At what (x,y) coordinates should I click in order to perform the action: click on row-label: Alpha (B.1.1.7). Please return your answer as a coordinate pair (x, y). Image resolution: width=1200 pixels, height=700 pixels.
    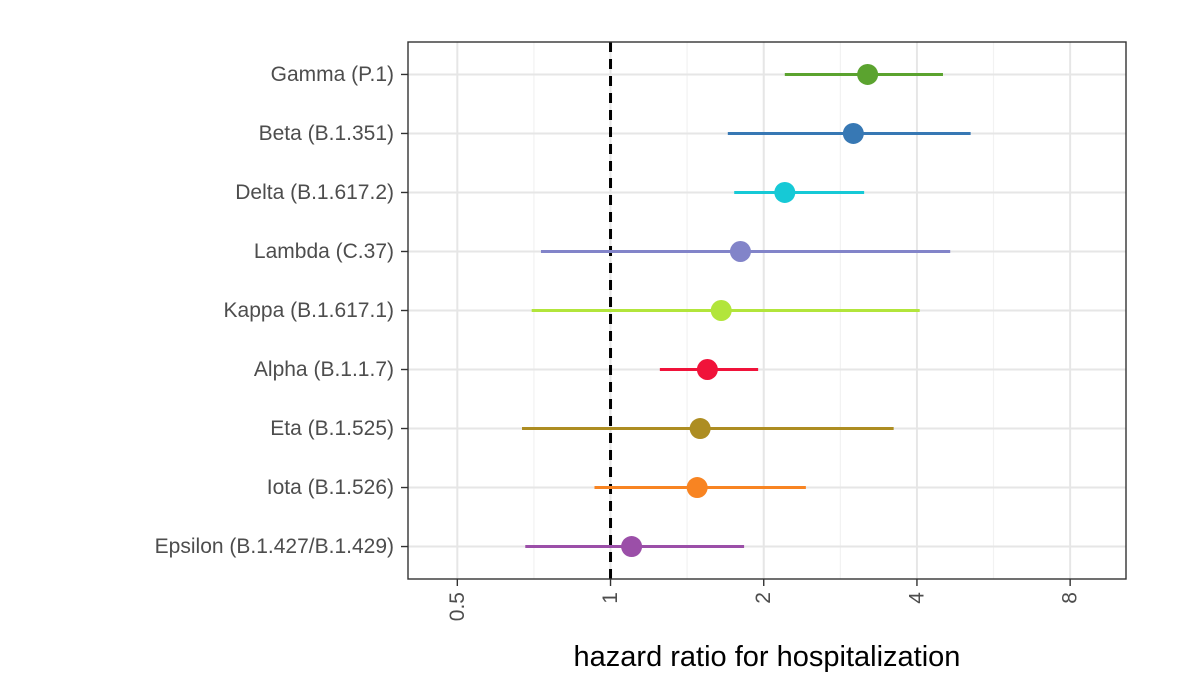
    Looking at the image, I should click on (324, 369).